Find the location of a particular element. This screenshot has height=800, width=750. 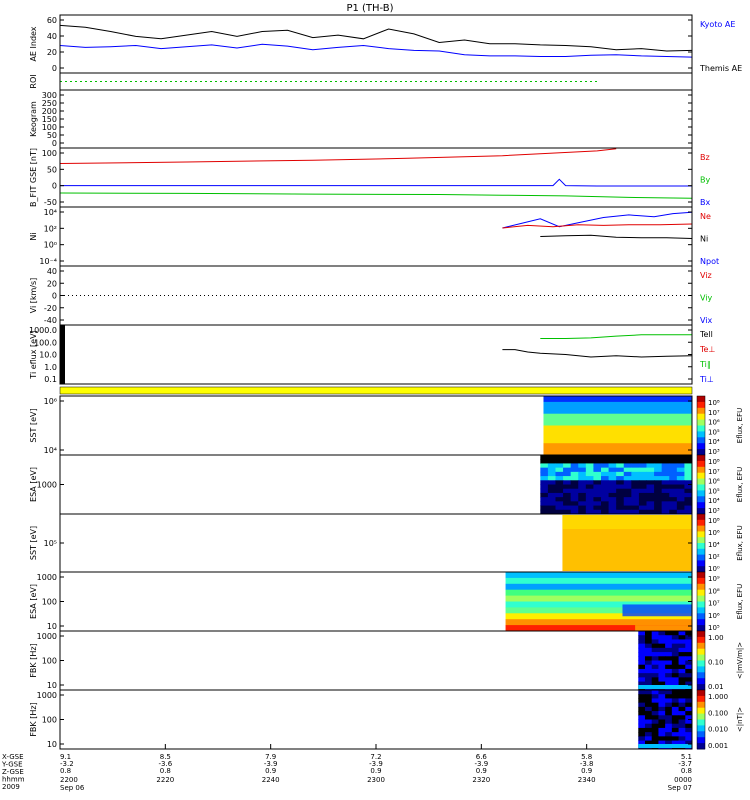

ni-legend-entry: Npot is located at coordinates (709, 261).